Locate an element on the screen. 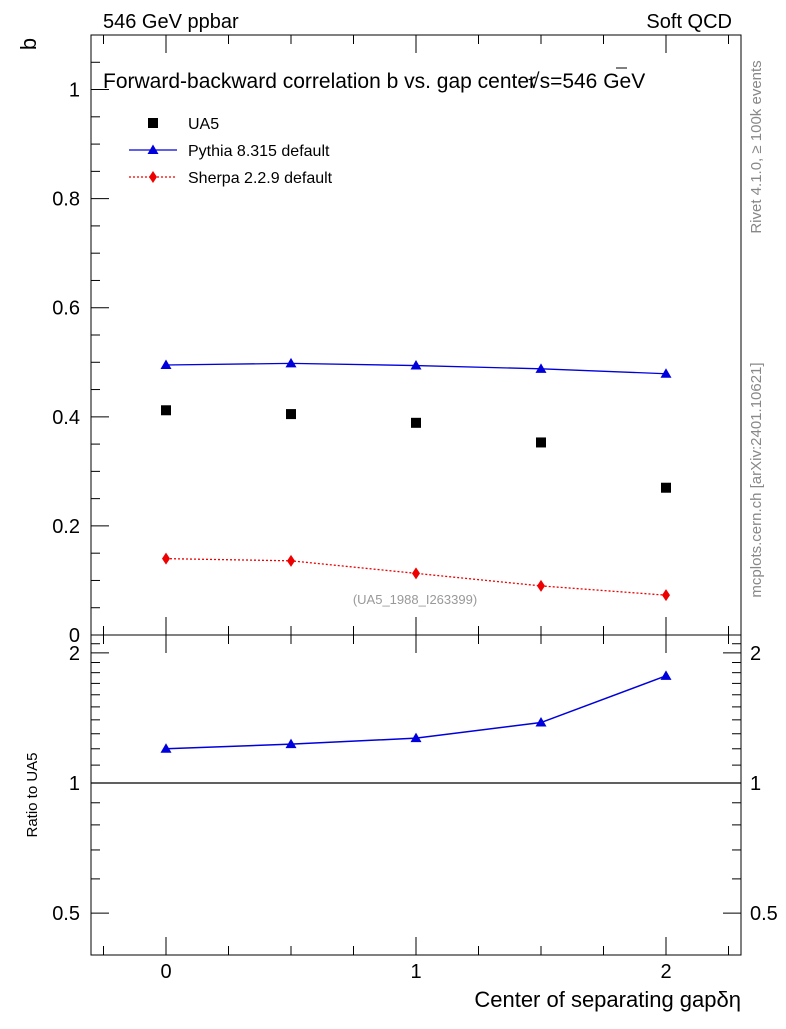 The width and height of the screenshot is (786, 1029). x-tick-label: 1 is located at coordinates (415, 972).